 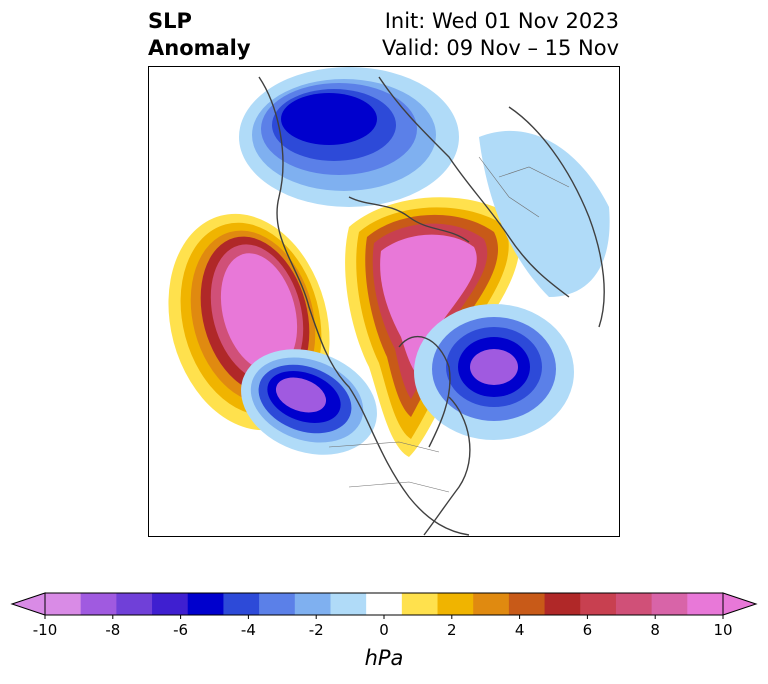 What do you see at coordinates (544, 213) in the screenshot?
I see `europe-negative-anomaly` at bounding box center [544, 213].